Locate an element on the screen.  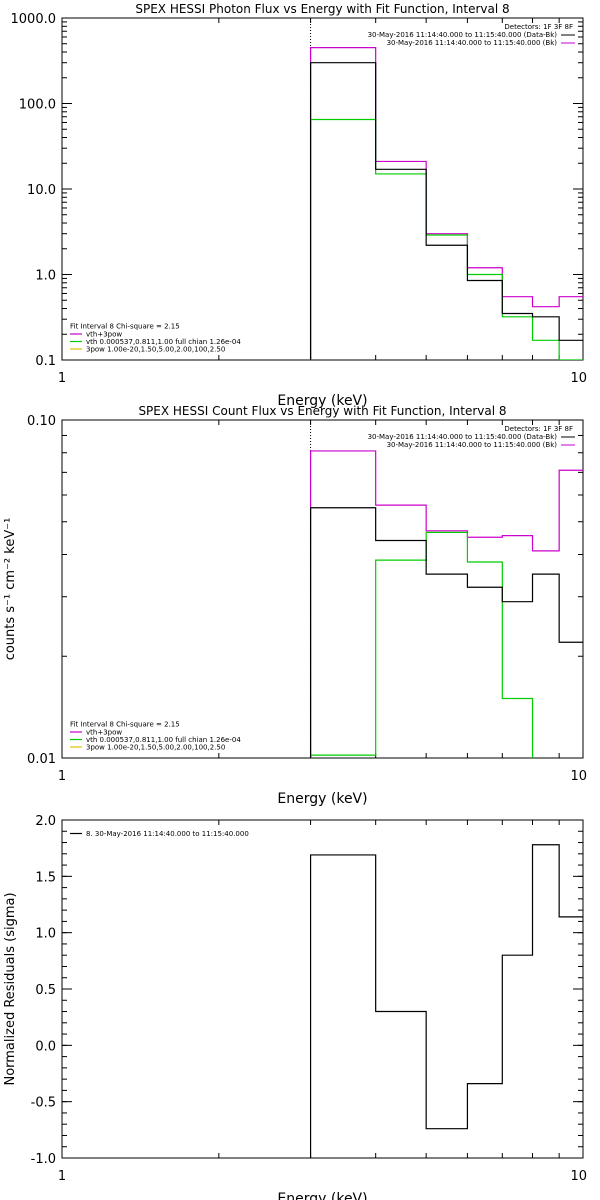
y-tick-label: 1000.0 is located at coordinates (34, 19).